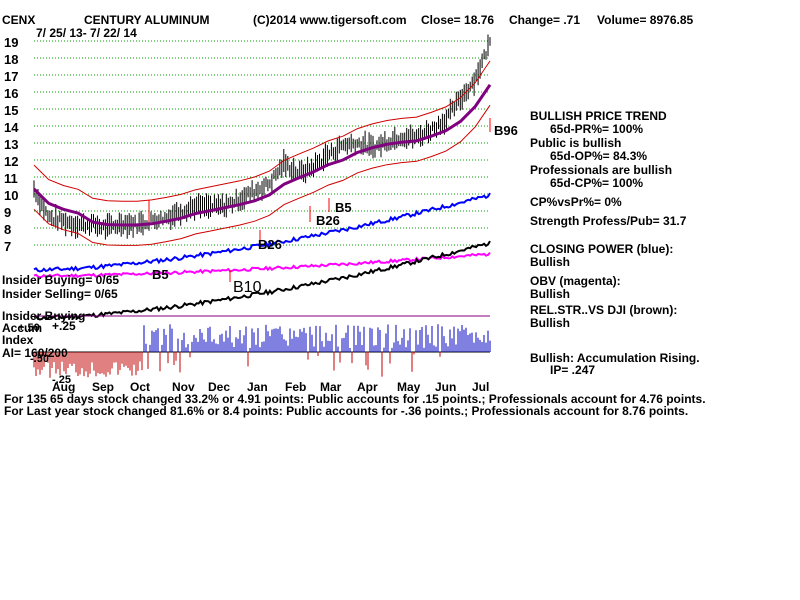 The height and width of the screenshot is (600, 800). I want to click on relstr-label: REL.STR..VS DJI (brown):, so click(604, 310).